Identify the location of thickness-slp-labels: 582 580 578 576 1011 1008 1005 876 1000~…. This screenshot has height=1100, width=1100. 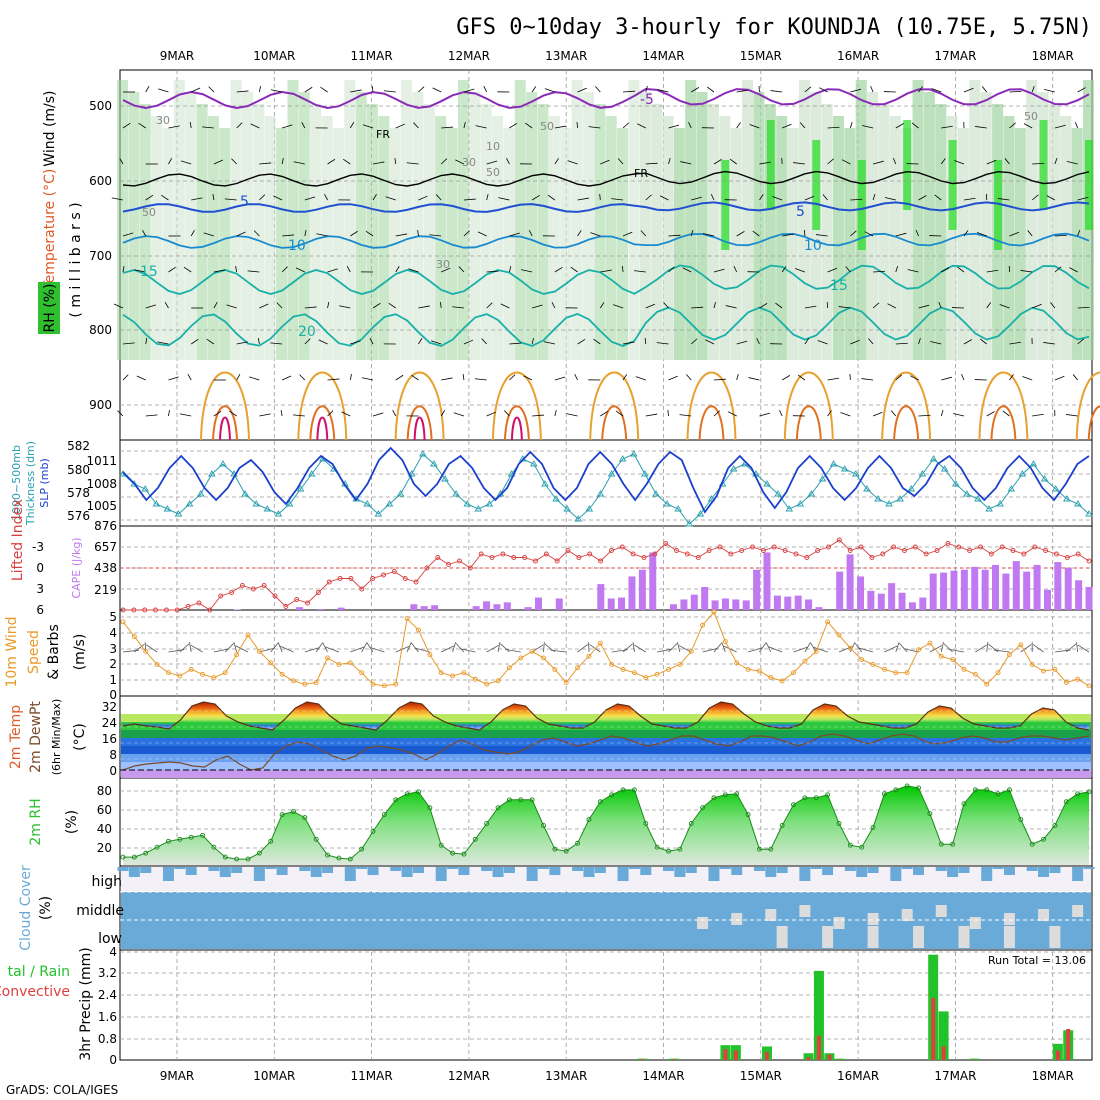
(63, 486).